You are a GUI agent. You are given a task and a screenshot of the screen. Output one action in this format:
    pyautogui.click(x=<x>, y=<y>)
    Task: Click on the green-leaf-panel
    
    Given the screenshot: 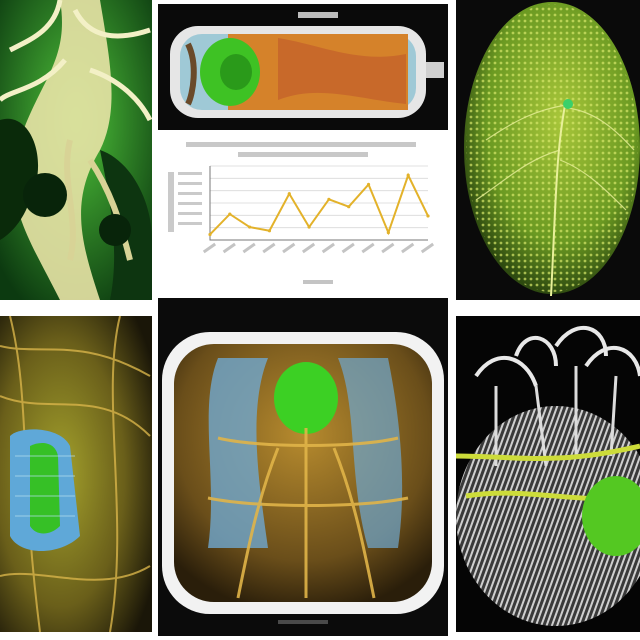 What is the action you would take?
    pyautogui.click(x=548, y=150)
    